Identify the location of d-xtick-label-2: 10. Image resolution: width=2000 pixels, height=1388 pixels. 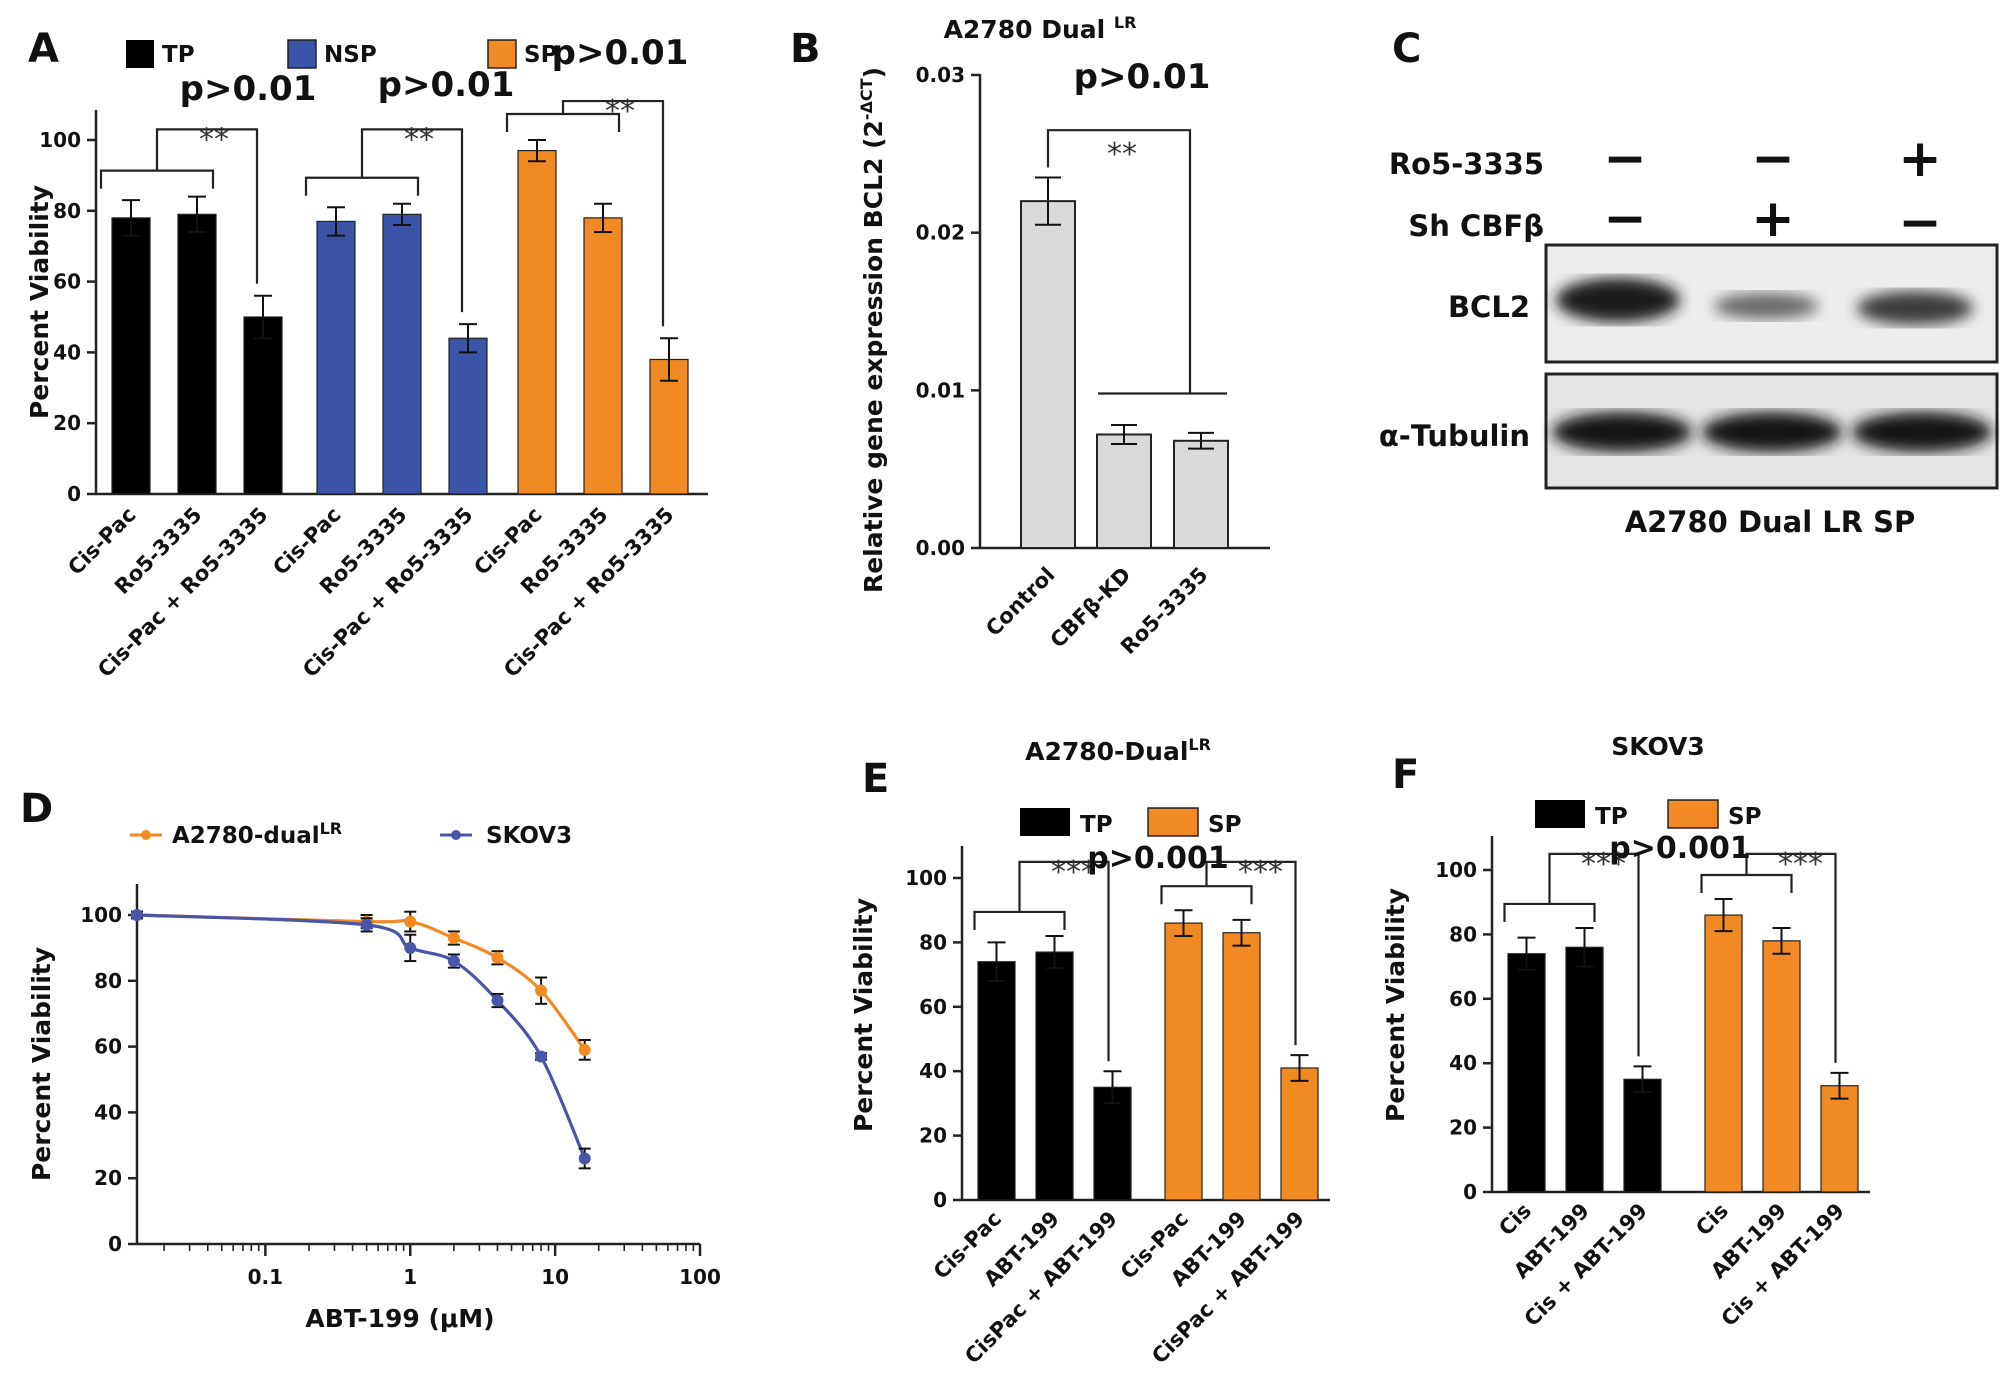
(555, 1277).